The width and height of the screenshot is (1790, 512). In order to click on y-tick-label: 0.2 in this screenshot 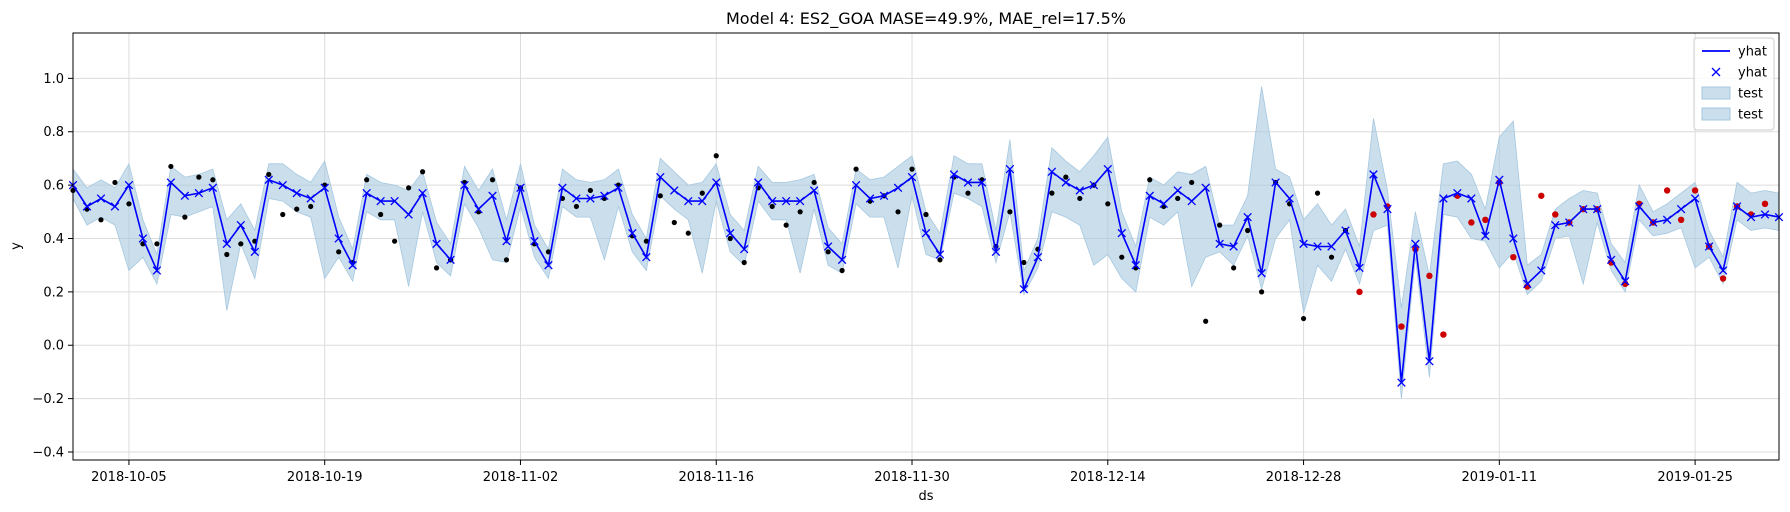, I will do `click(53, 292)`.